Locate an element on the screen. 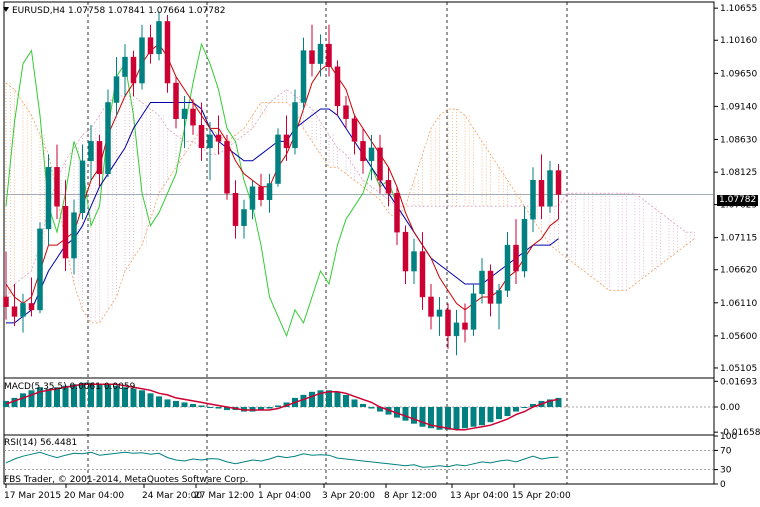 This screenshot has height=507, width=760. price-axis-label: 1.10655 is located at coordinates (738, 9).